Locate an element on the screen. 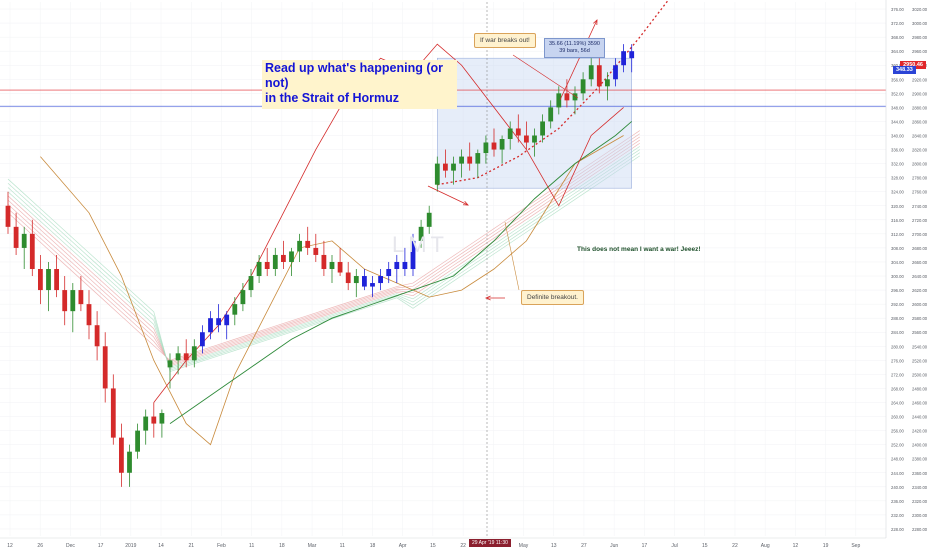 Image resolution: width=932 pixels, height=550 pixels. price-tick-left: 244.00 is located at coordinates (897, 473).